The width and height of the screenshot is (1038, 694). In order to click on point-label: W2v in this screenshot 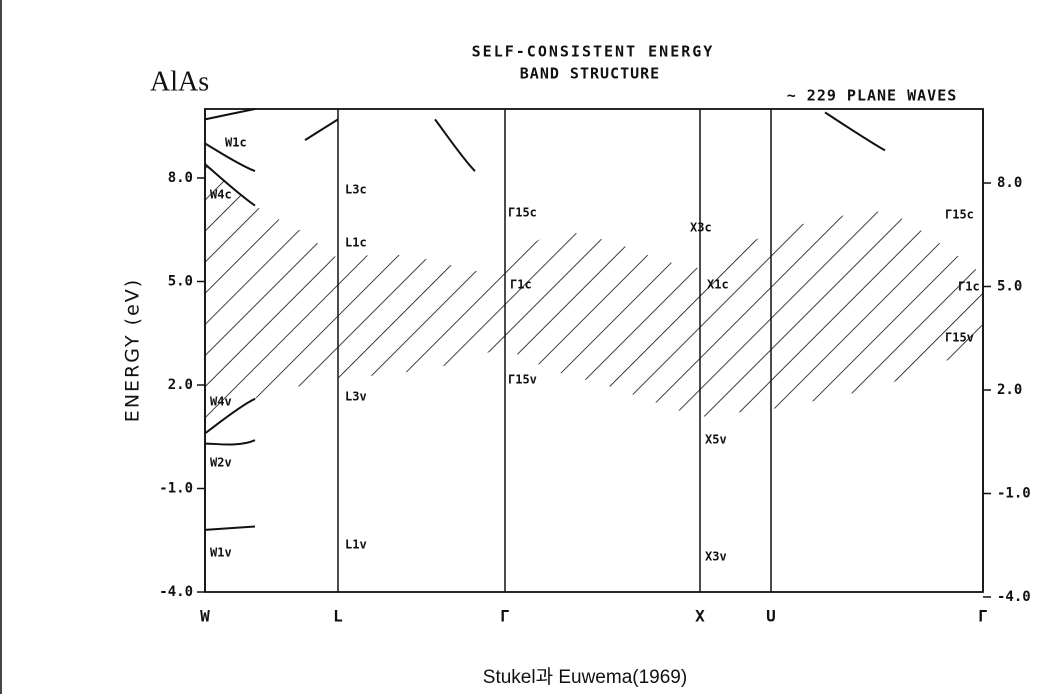, I will do `click(221, 463)`.